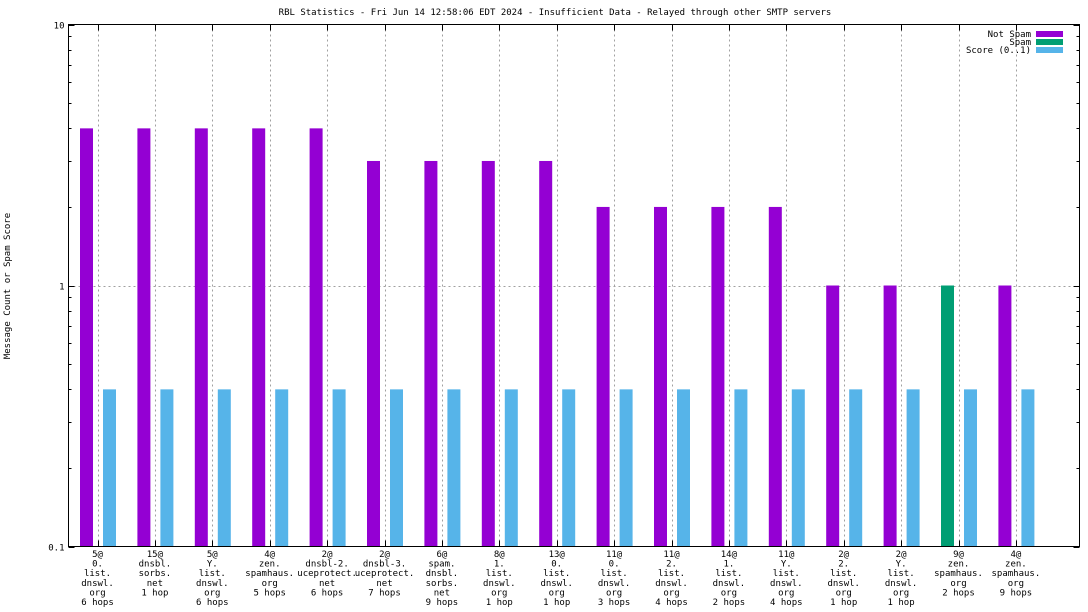 Image resolution: width=1088 pixels, height=612 pixels. Describe the element at coordinates (441, 555) in the screenshot. I see `x-tick-label-line: 6@` at that location.